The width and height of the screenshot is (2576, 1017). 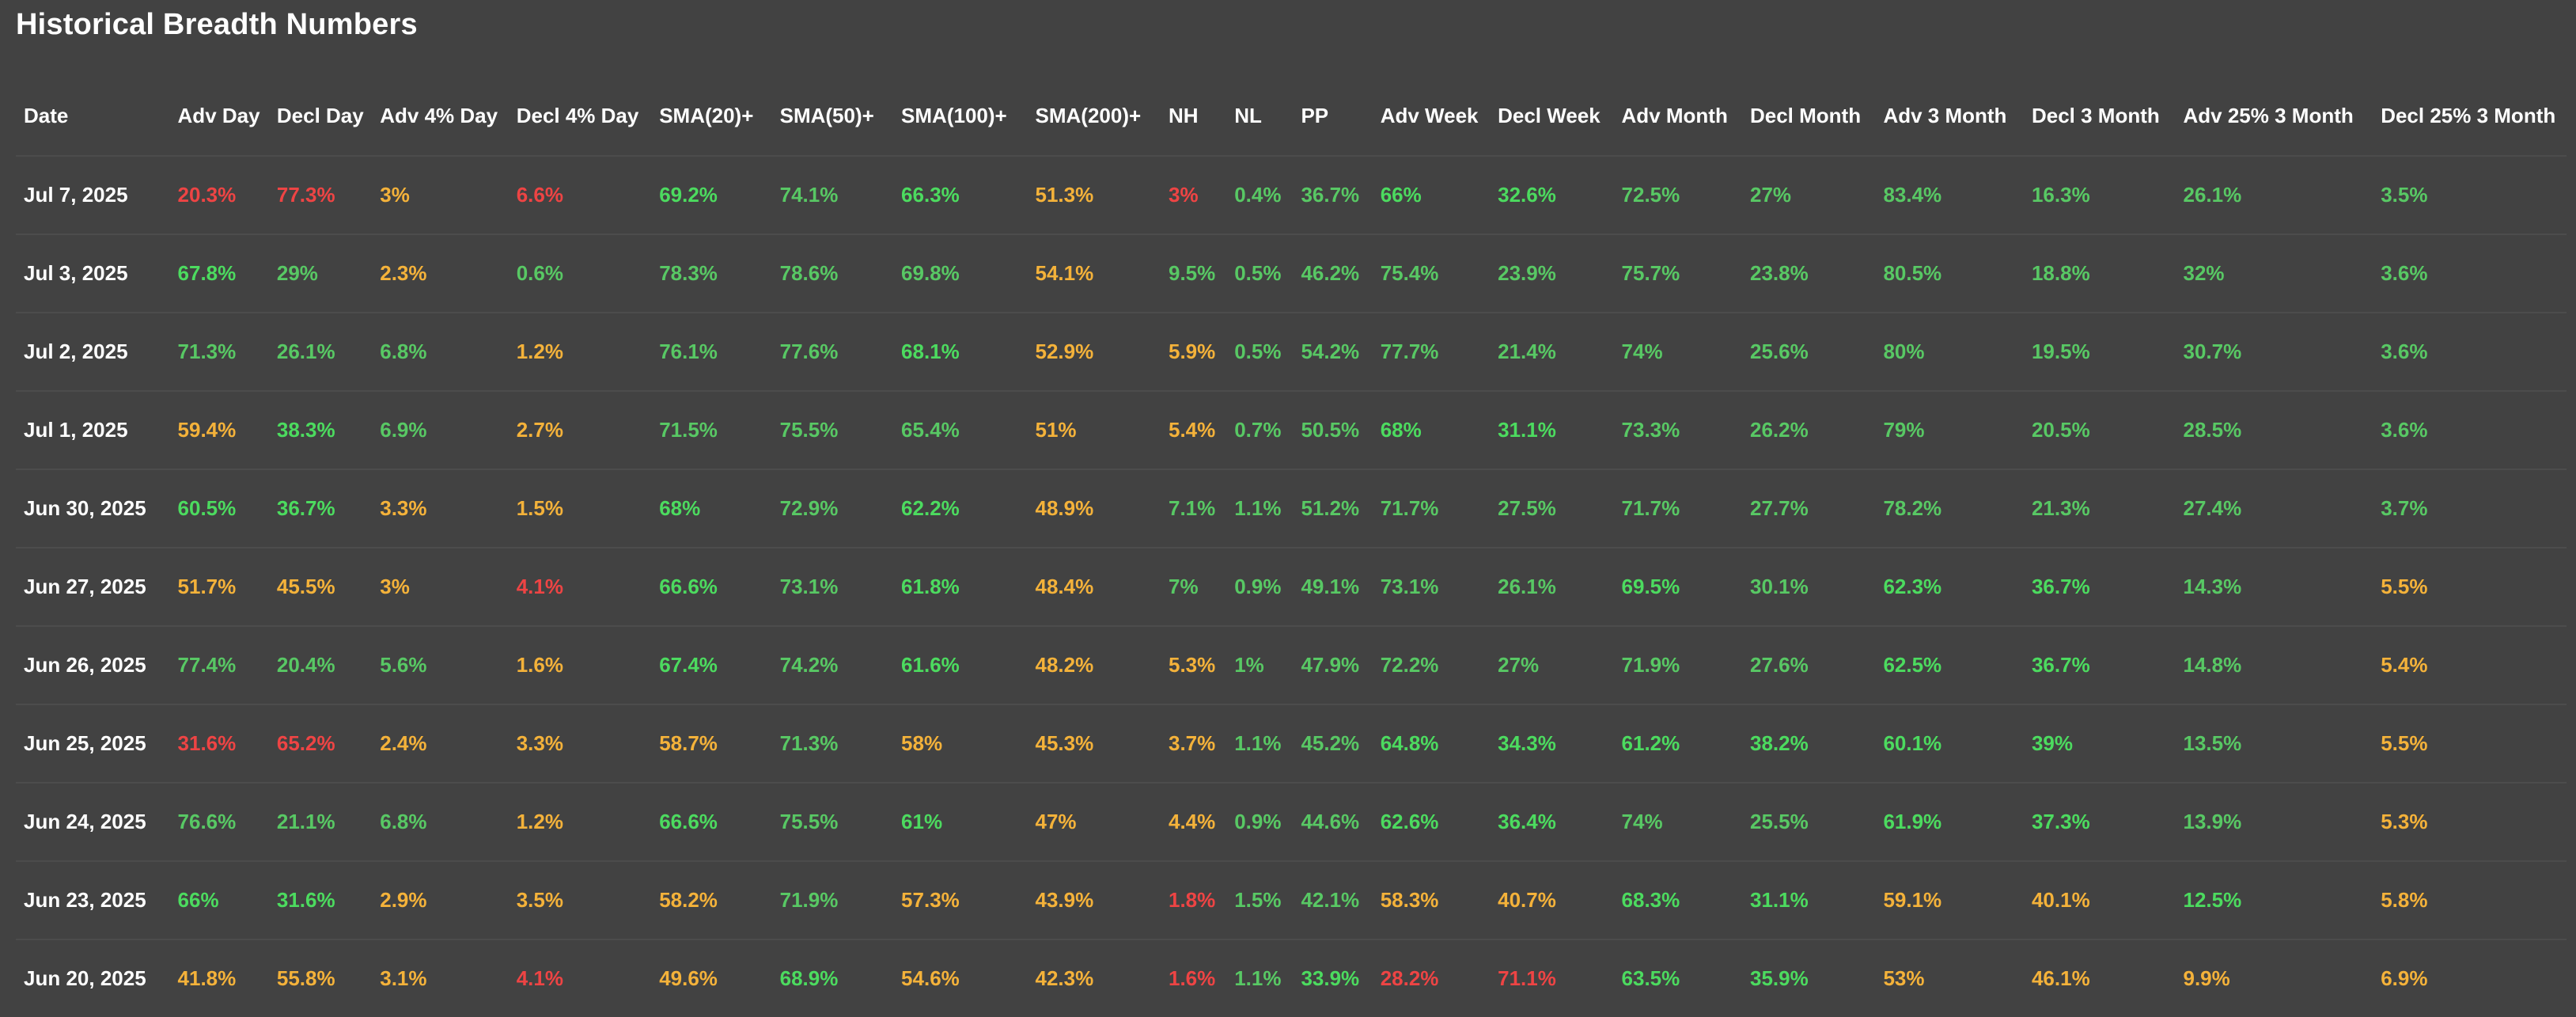 I want to click on value-cell: 71.9%, so click(x=1677, y=664).